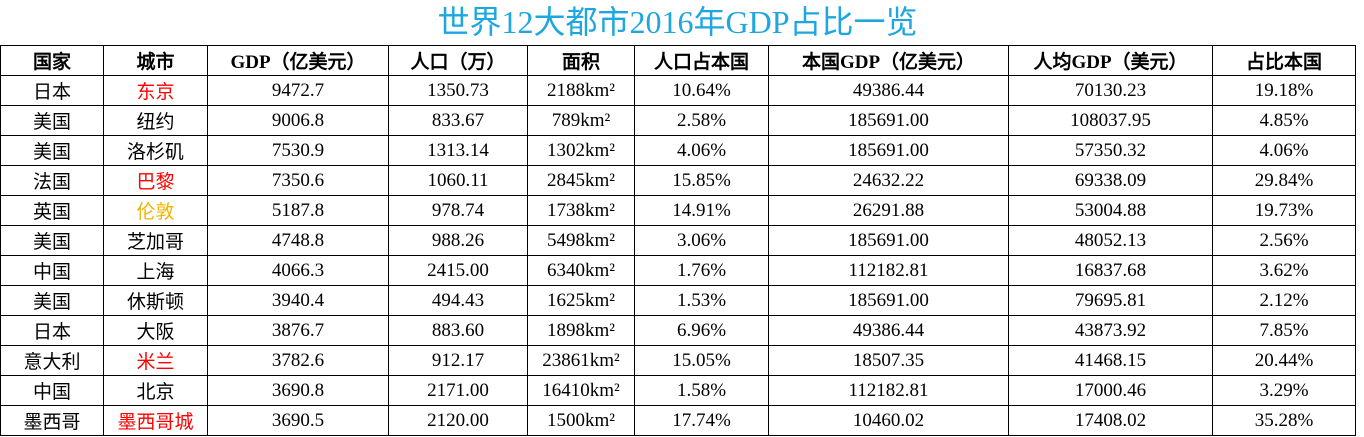 The width and height of the screenshot is (1364, 437). Describe the element at coordinates (581, 360) in the screenshot. I see `data-cell: 23861km²` at that location.